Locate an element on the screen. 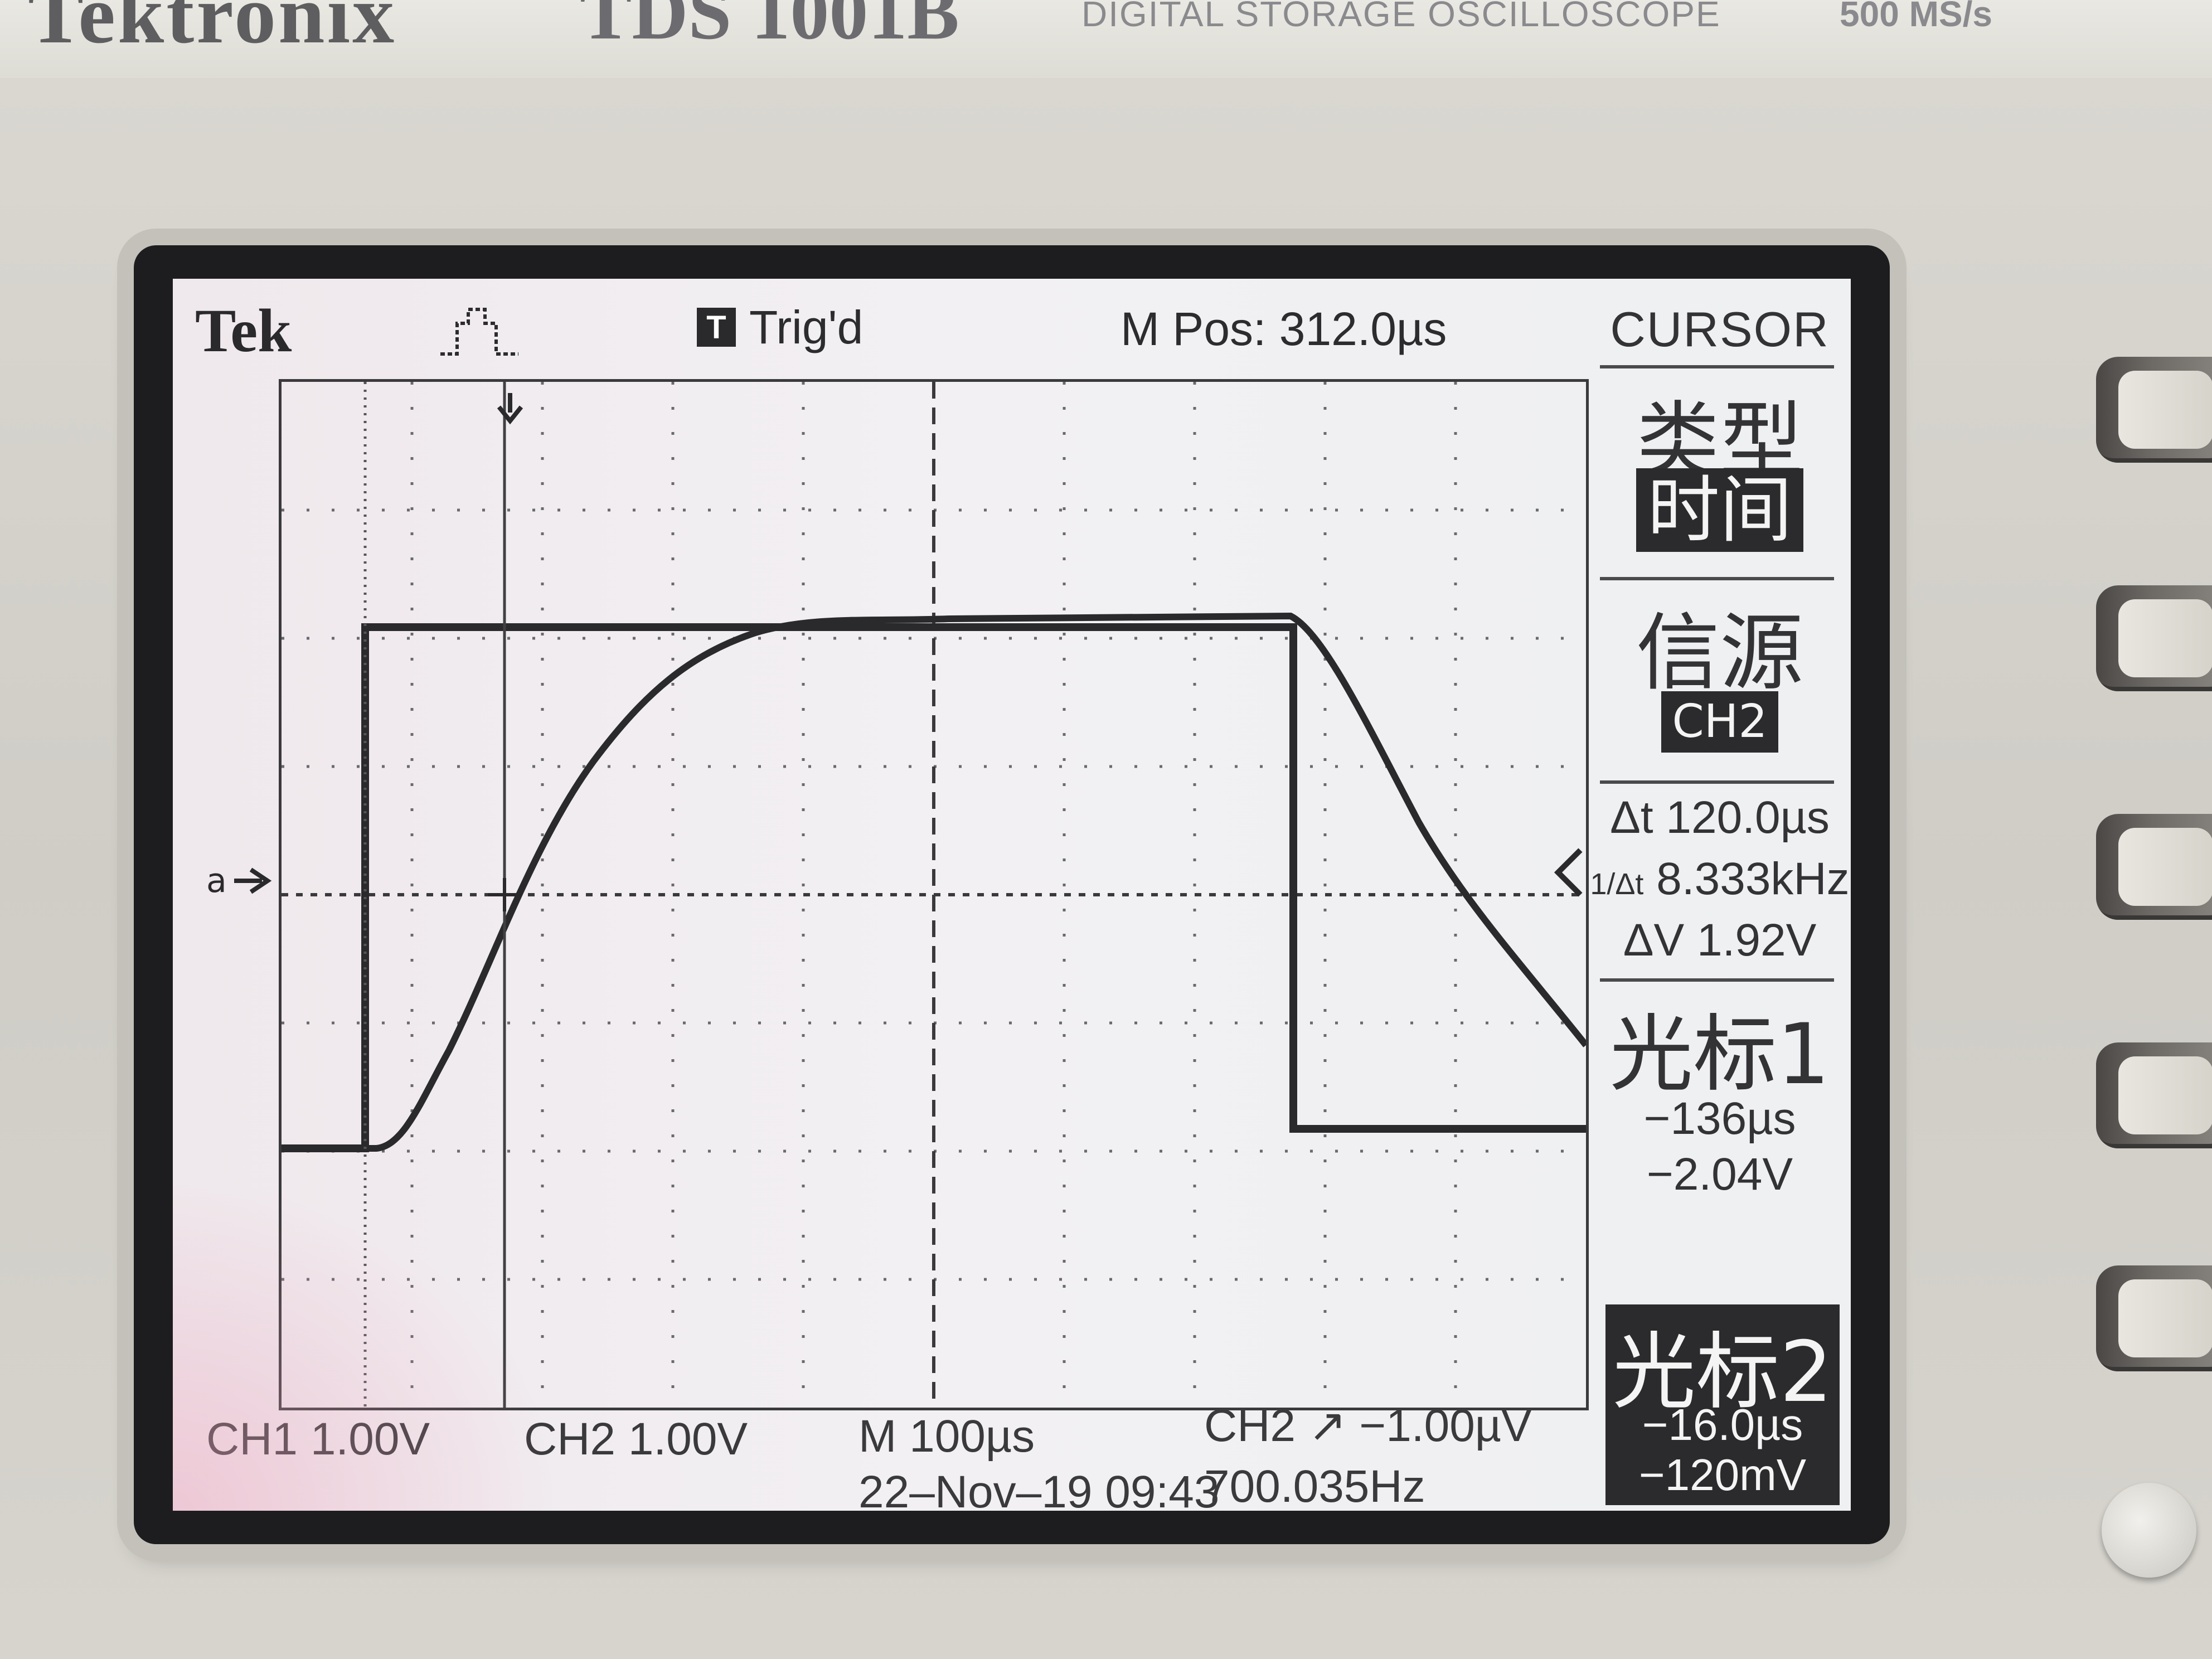  trigger-position-marker is located at coordinates (510, 409).